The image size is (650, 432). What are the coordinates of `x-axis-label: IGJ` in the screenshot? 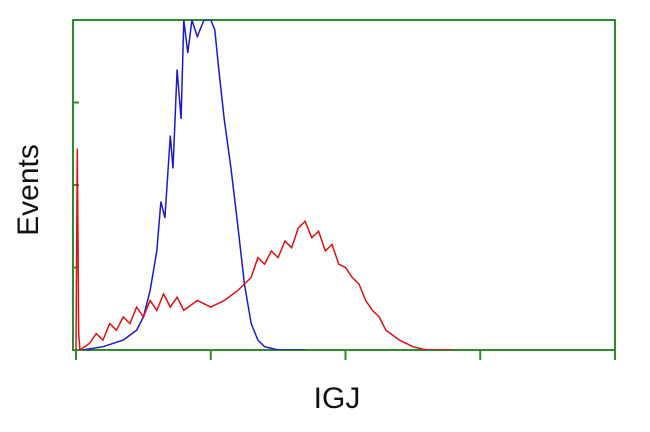 It's located at (337, 398).